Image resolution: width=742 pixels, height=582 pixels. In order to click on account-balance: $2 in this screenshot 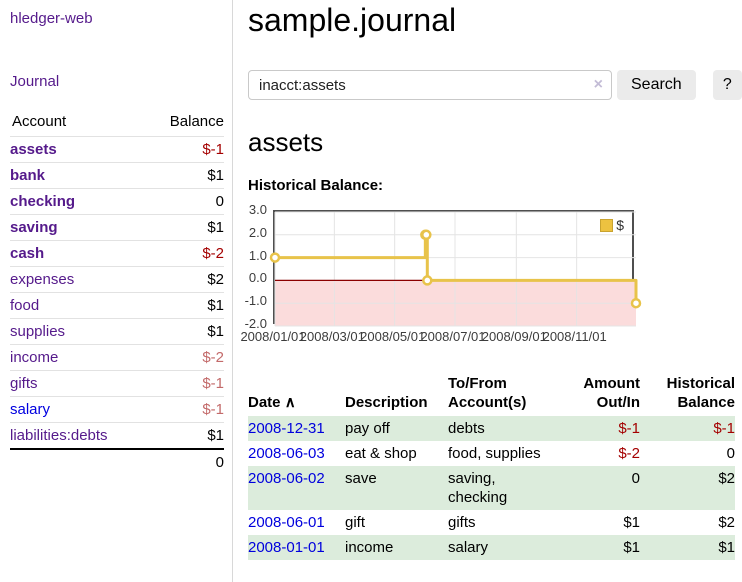, I will do `click(215, 279)`.